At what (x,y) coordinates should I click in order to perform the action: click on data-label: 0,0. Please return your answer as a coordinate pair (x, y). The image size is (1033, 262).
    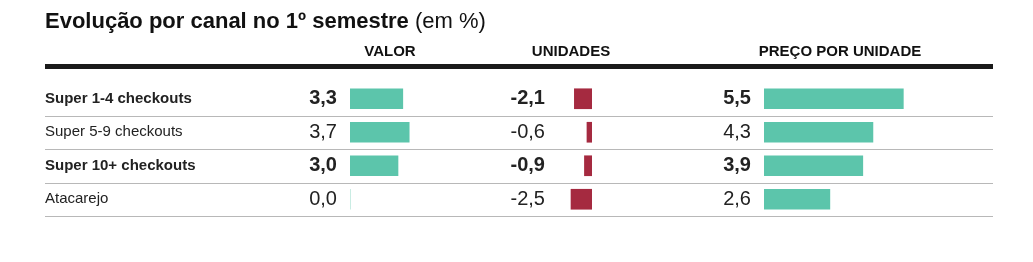
    Looking at the image, I should click on (323, 197).